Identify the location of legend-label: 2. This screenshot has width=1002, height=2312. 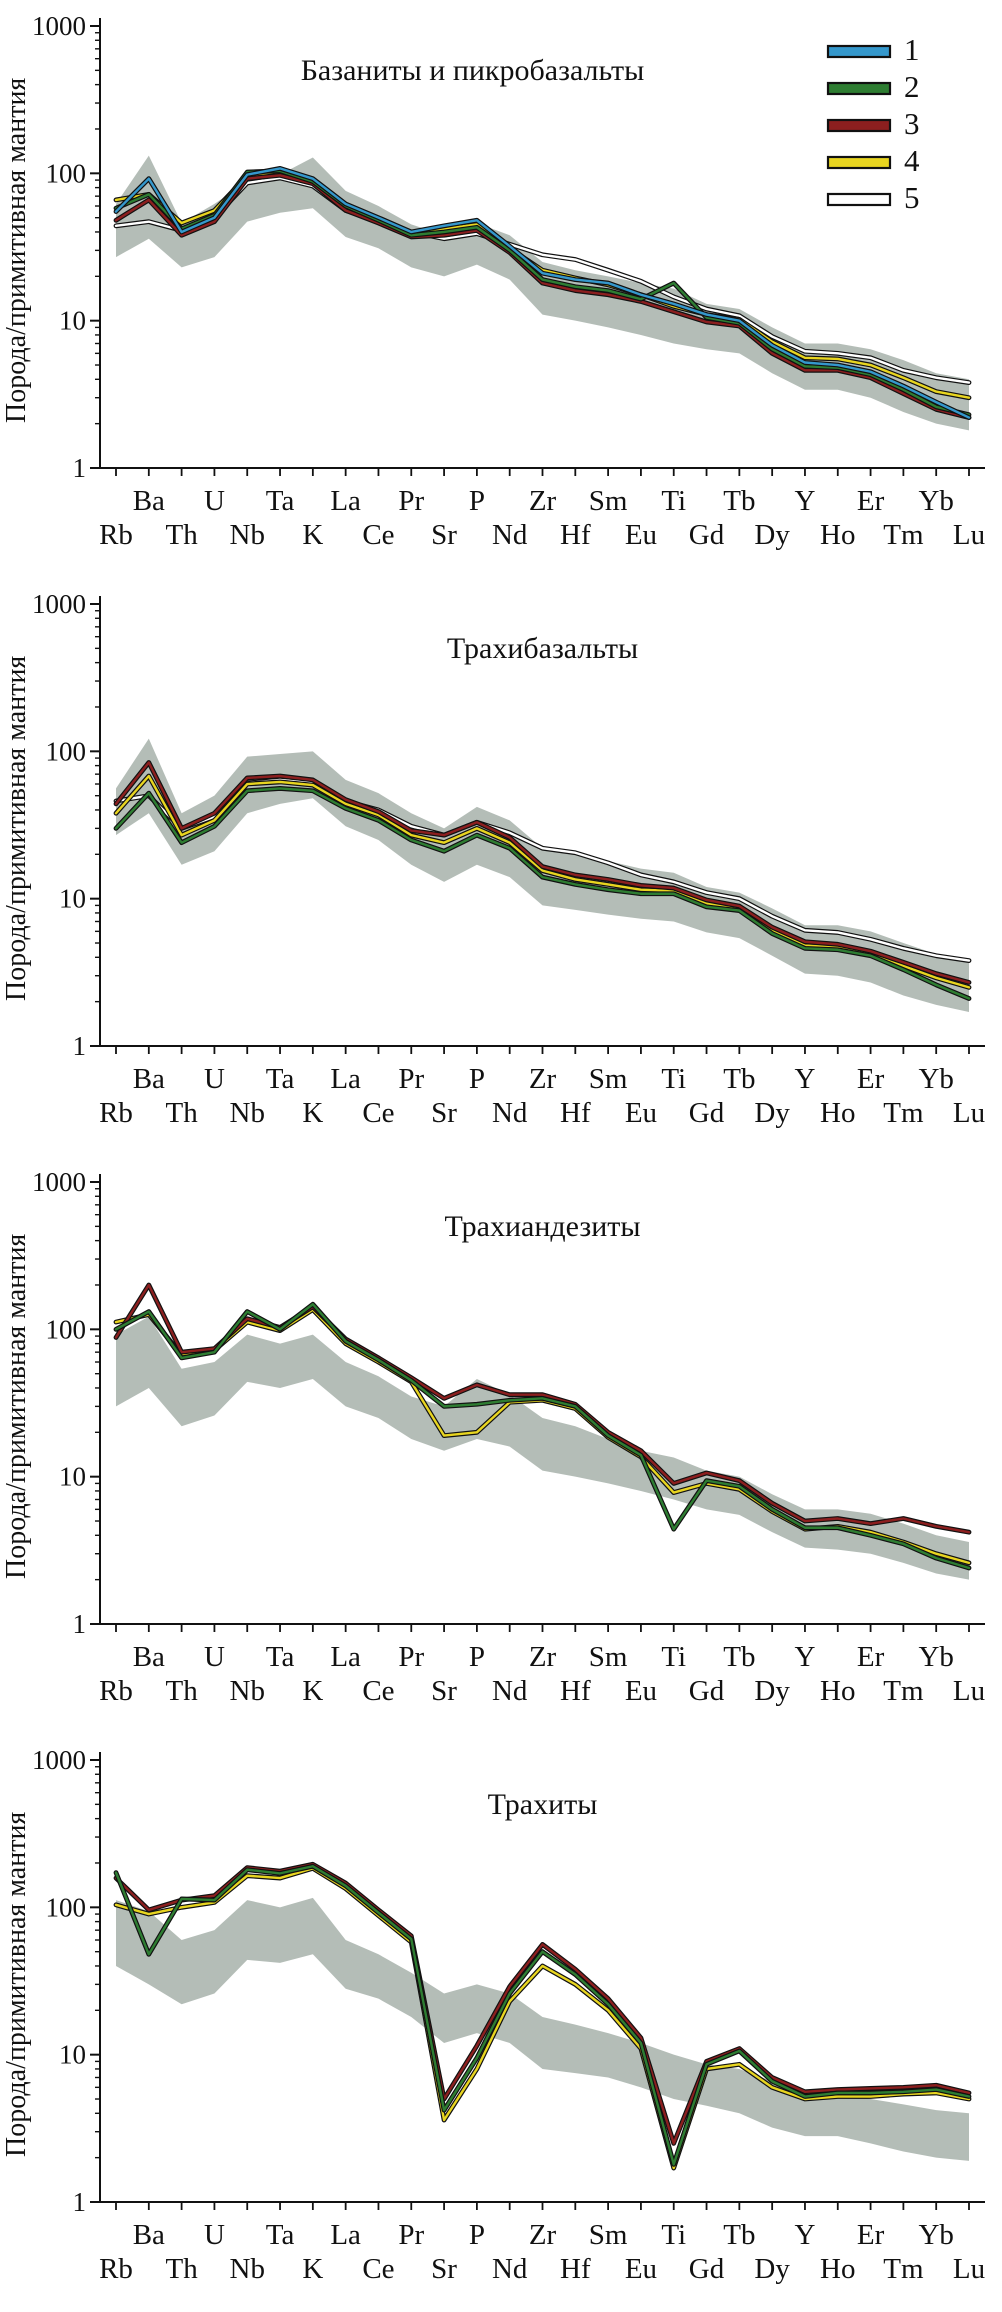
(912, 86).